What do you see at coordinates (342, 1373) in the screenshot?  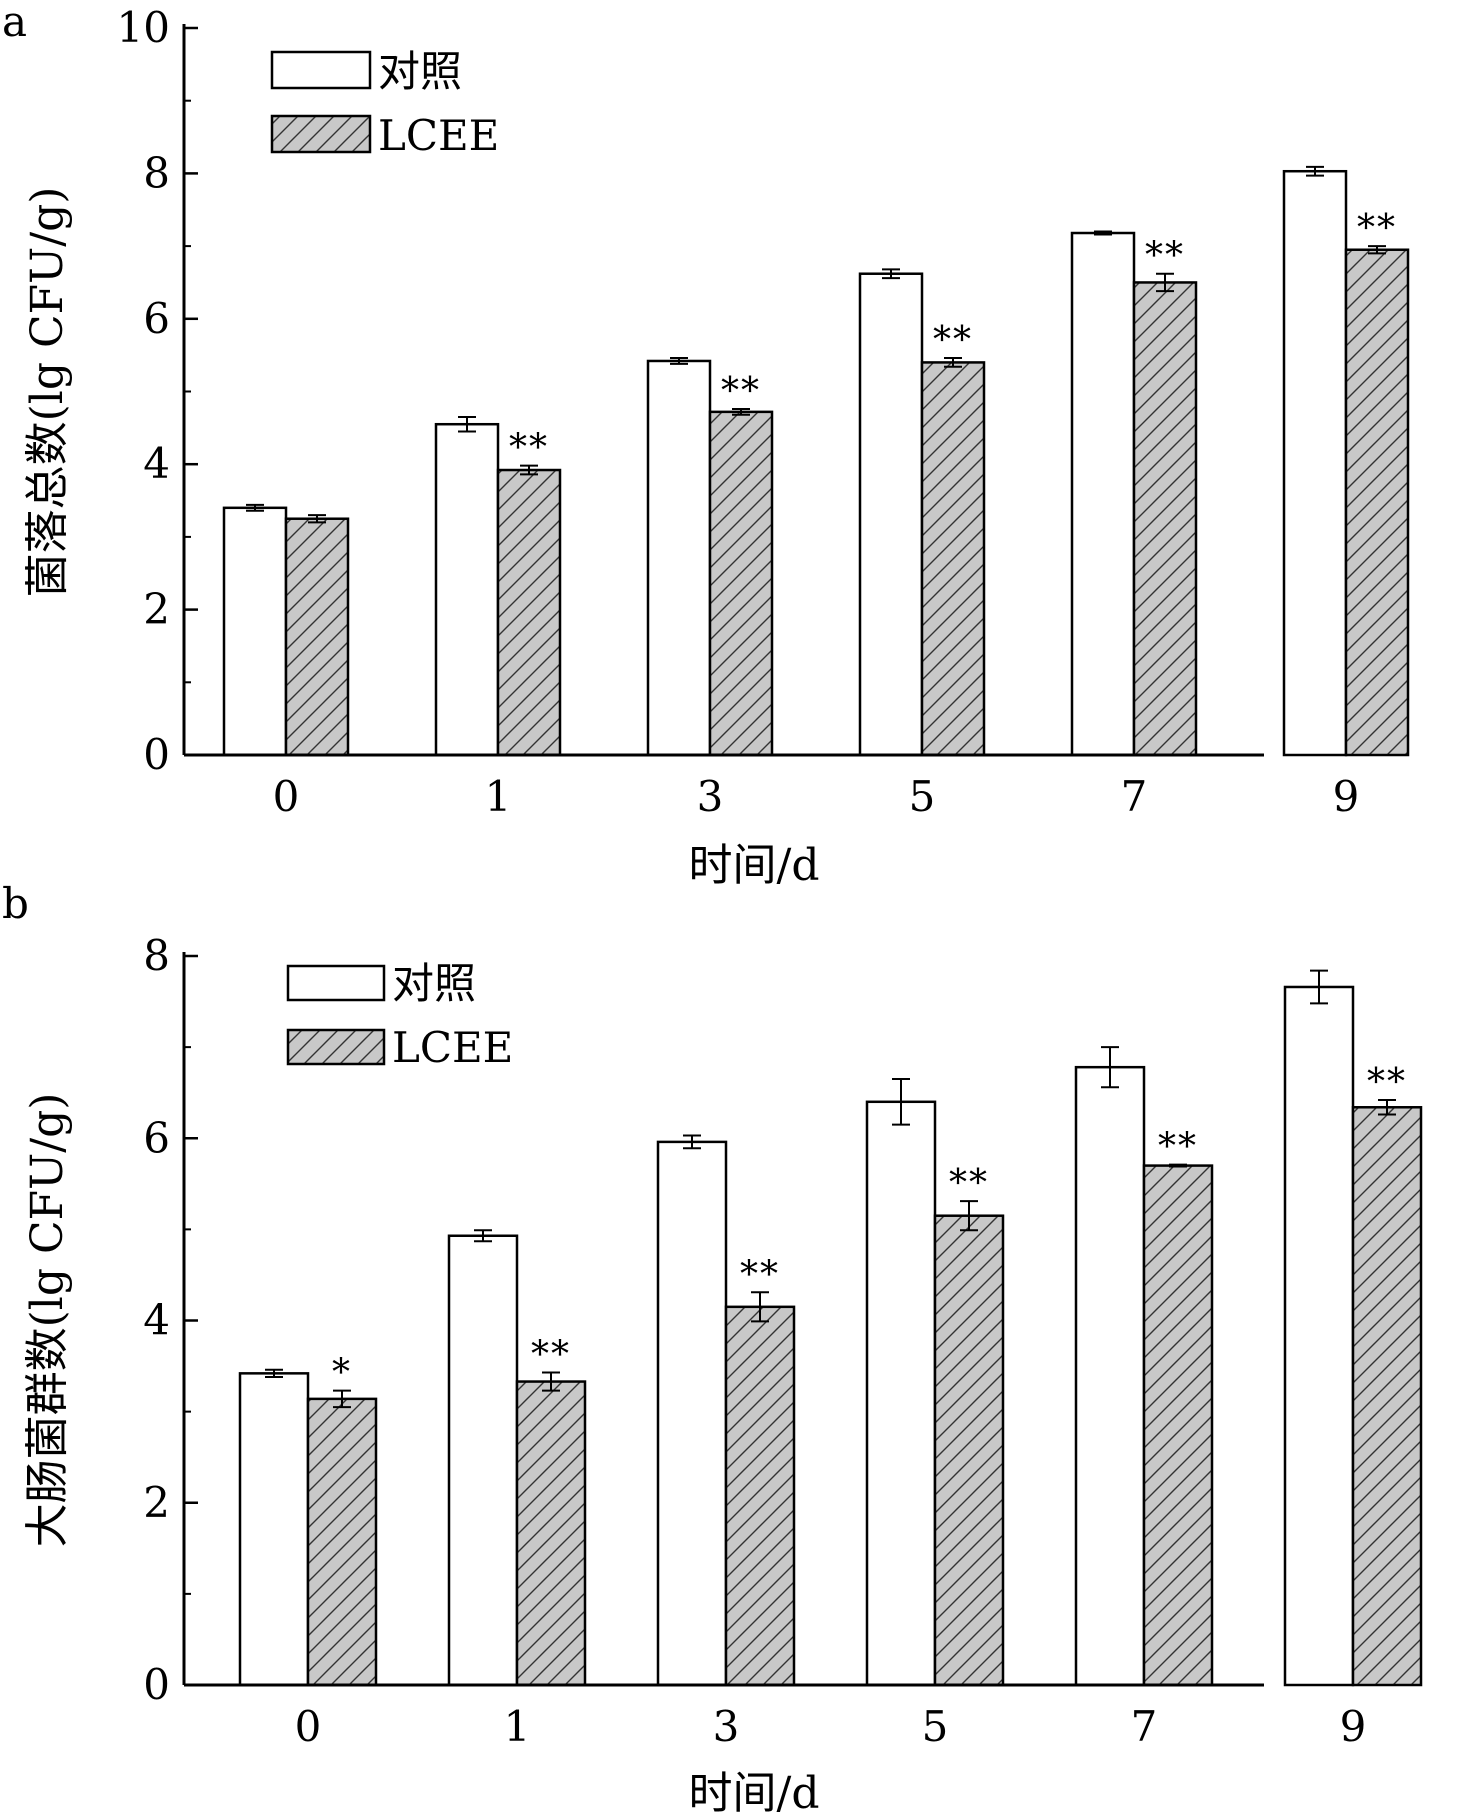 I see `significance-label: *` at bounding box center [342, 1373].